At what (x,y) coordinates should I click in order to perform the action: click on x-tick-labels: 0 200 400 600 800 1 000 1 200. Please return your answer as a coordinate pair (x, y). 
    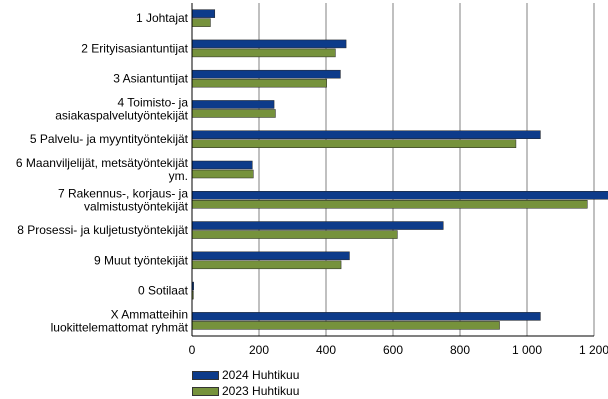
    Looking at the image, I should click on (398, 350).